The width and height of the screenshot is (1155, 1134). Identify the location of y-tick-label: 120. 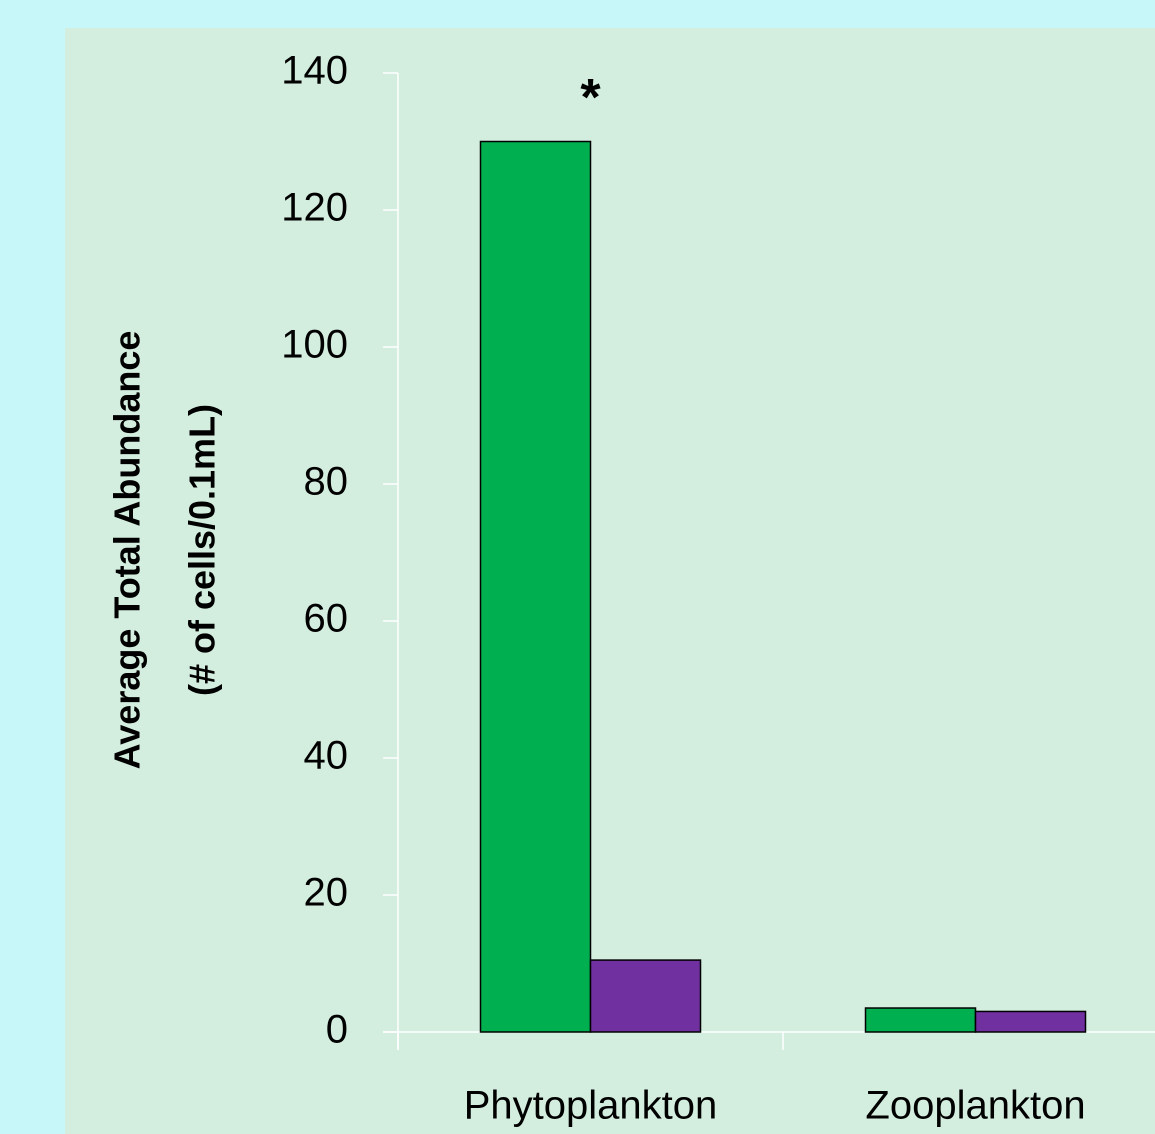
(314, 208).